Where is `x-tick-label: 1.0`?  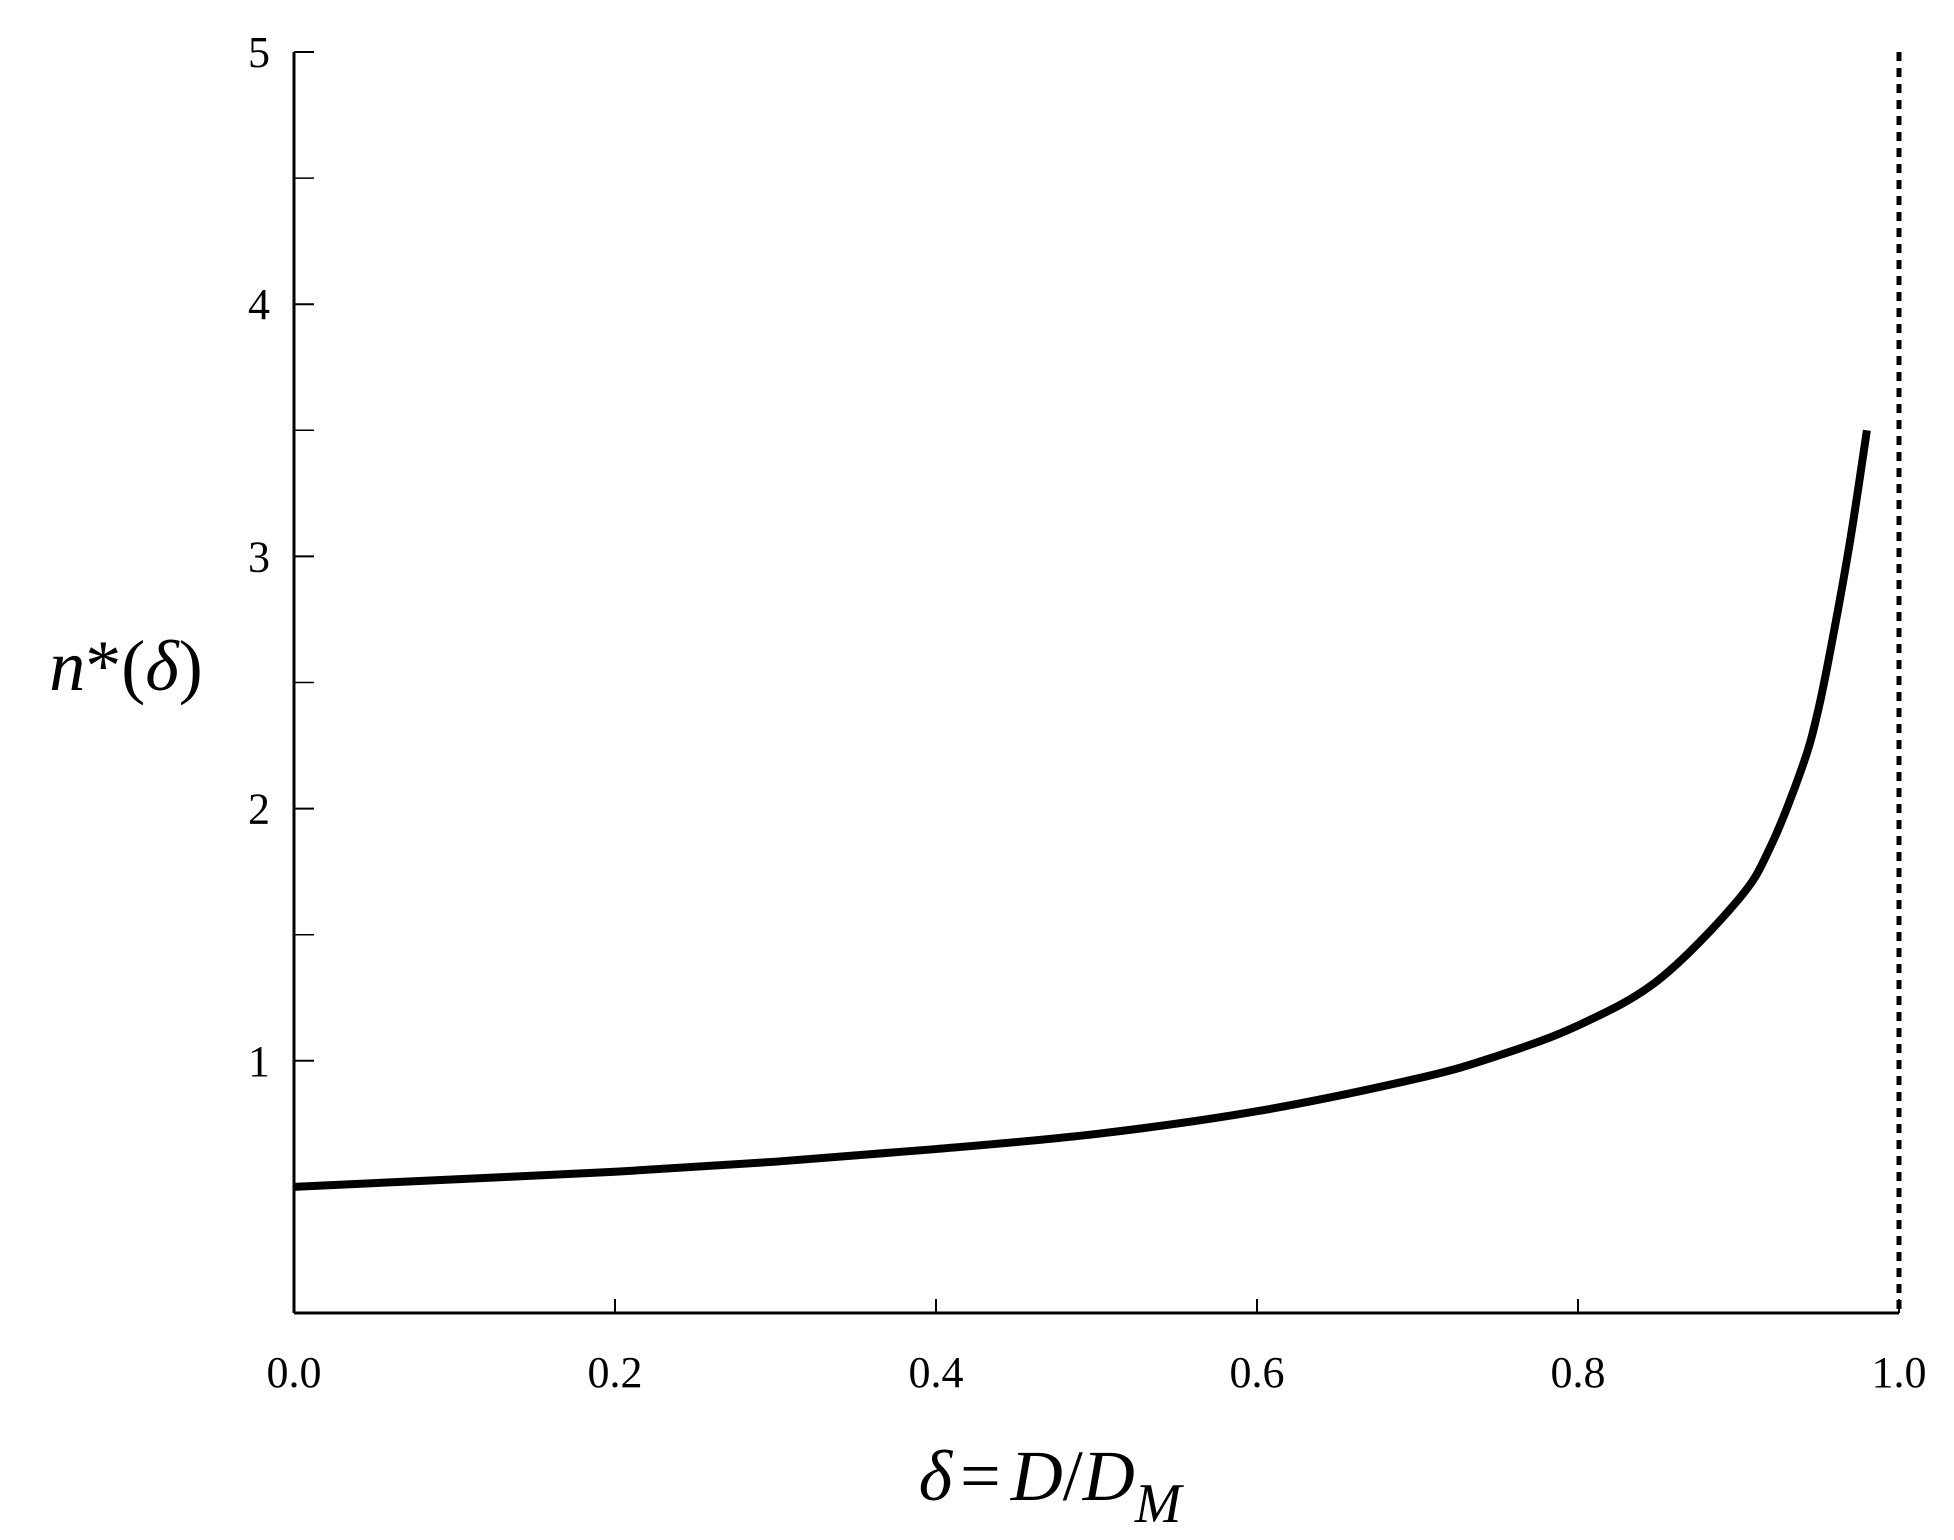
x-tick-label: 1.0 is located at coordinates (1899, 1372).